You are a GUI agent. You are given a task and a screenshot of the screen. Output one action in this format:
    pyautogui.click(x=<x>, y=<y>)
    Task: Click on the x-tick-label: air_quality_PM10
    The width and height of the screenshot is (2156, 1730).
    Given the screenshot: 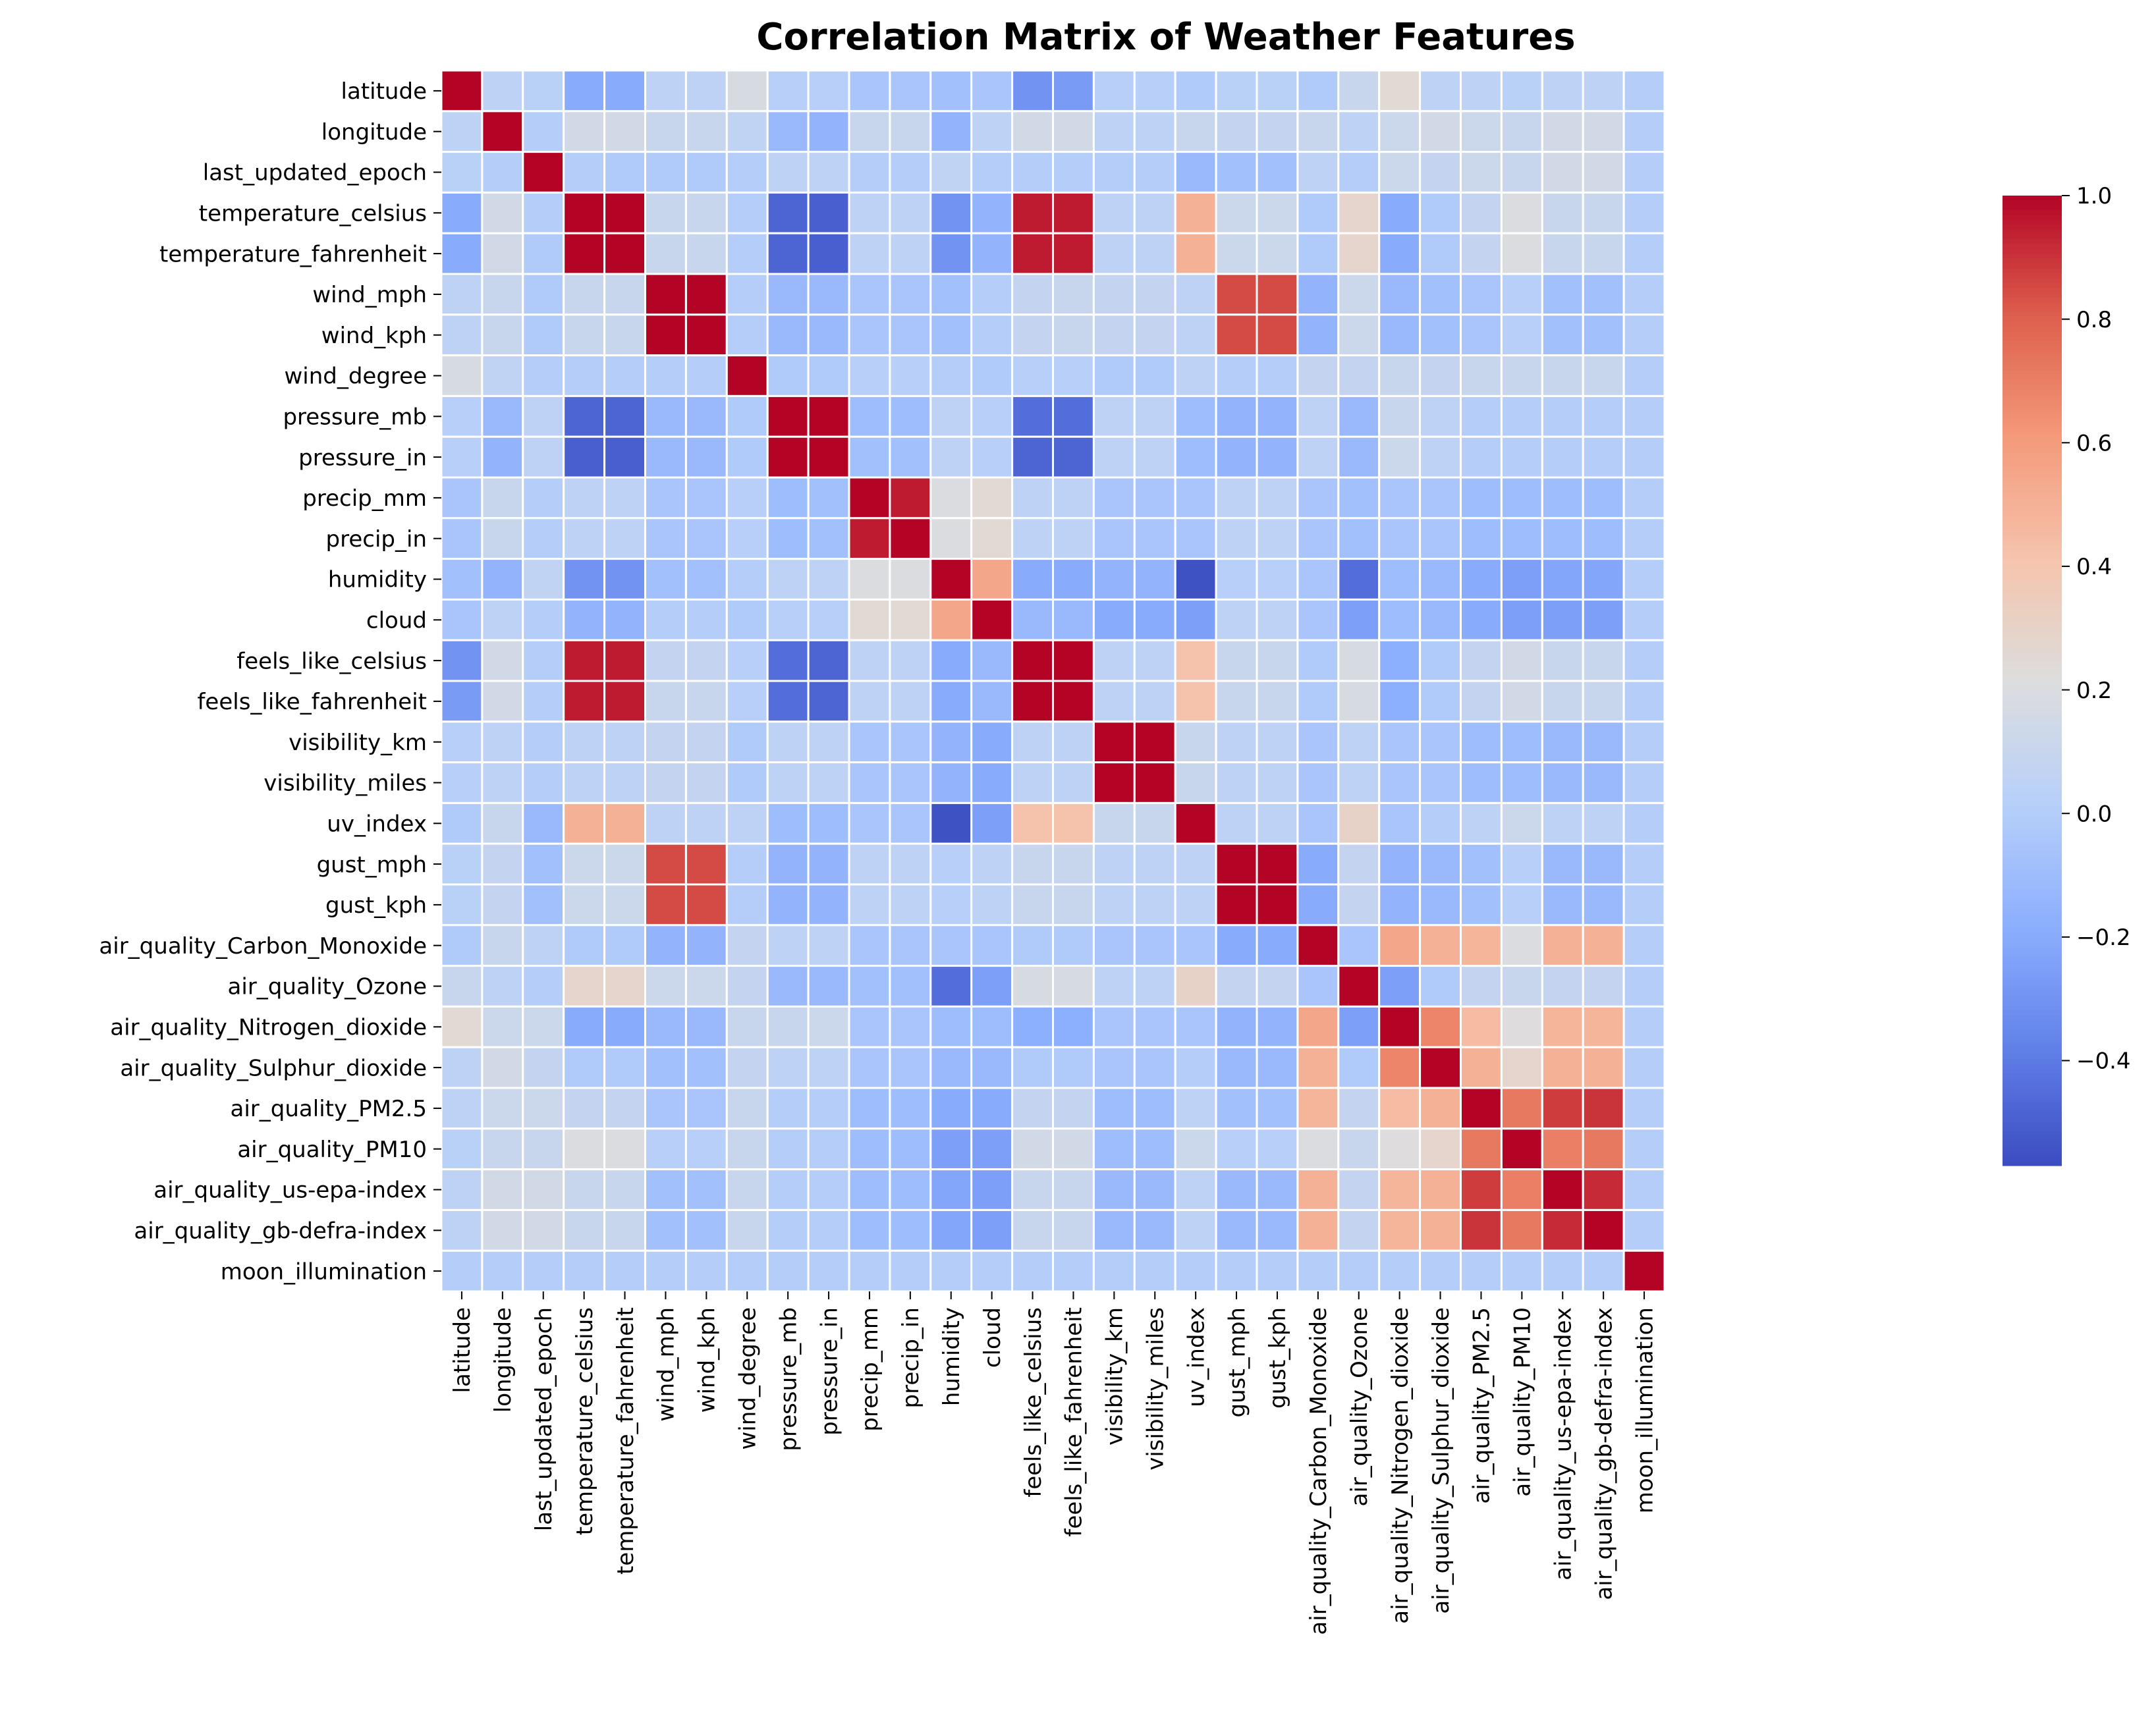 What is the action you would take?
    pyautogui.click(x=1523, y=1402)
    